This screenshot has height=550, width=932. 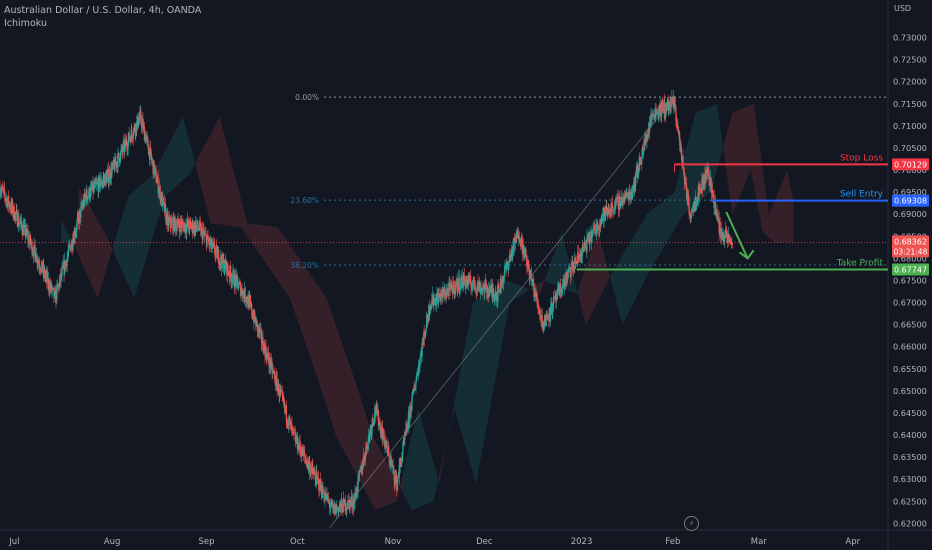 I want to click on fib-level-label: 0.00%, so click(x=307, y=97).